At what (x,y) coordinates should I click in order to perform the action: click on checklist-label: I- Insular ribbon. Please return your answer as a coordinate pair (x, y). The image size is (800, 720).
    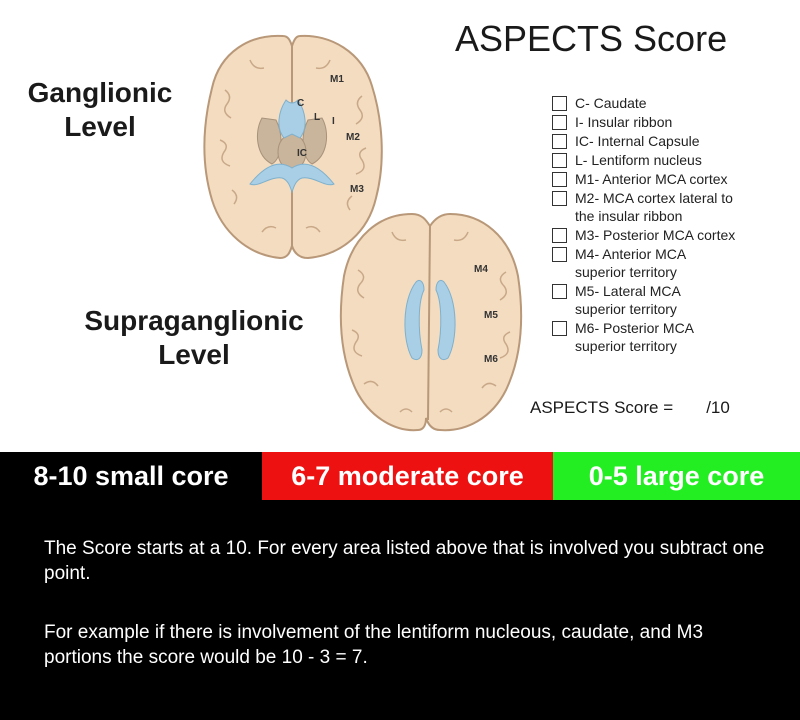
    Looking at the image, I should click on (624, 122).